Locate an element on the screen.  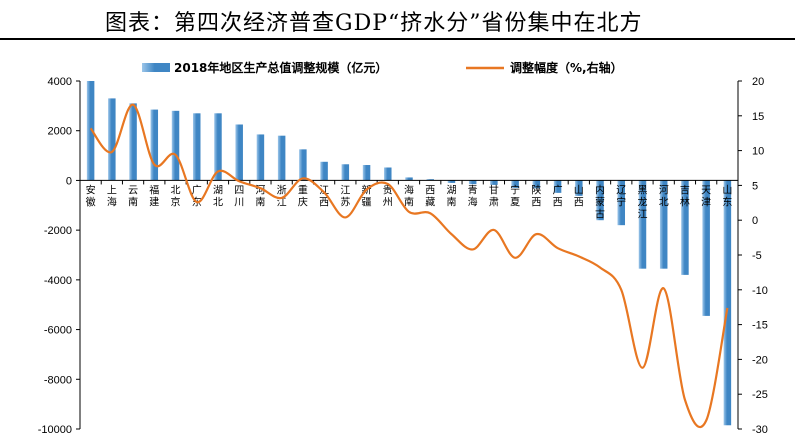
category-label: 北京 is located at coordinates (176, 196).